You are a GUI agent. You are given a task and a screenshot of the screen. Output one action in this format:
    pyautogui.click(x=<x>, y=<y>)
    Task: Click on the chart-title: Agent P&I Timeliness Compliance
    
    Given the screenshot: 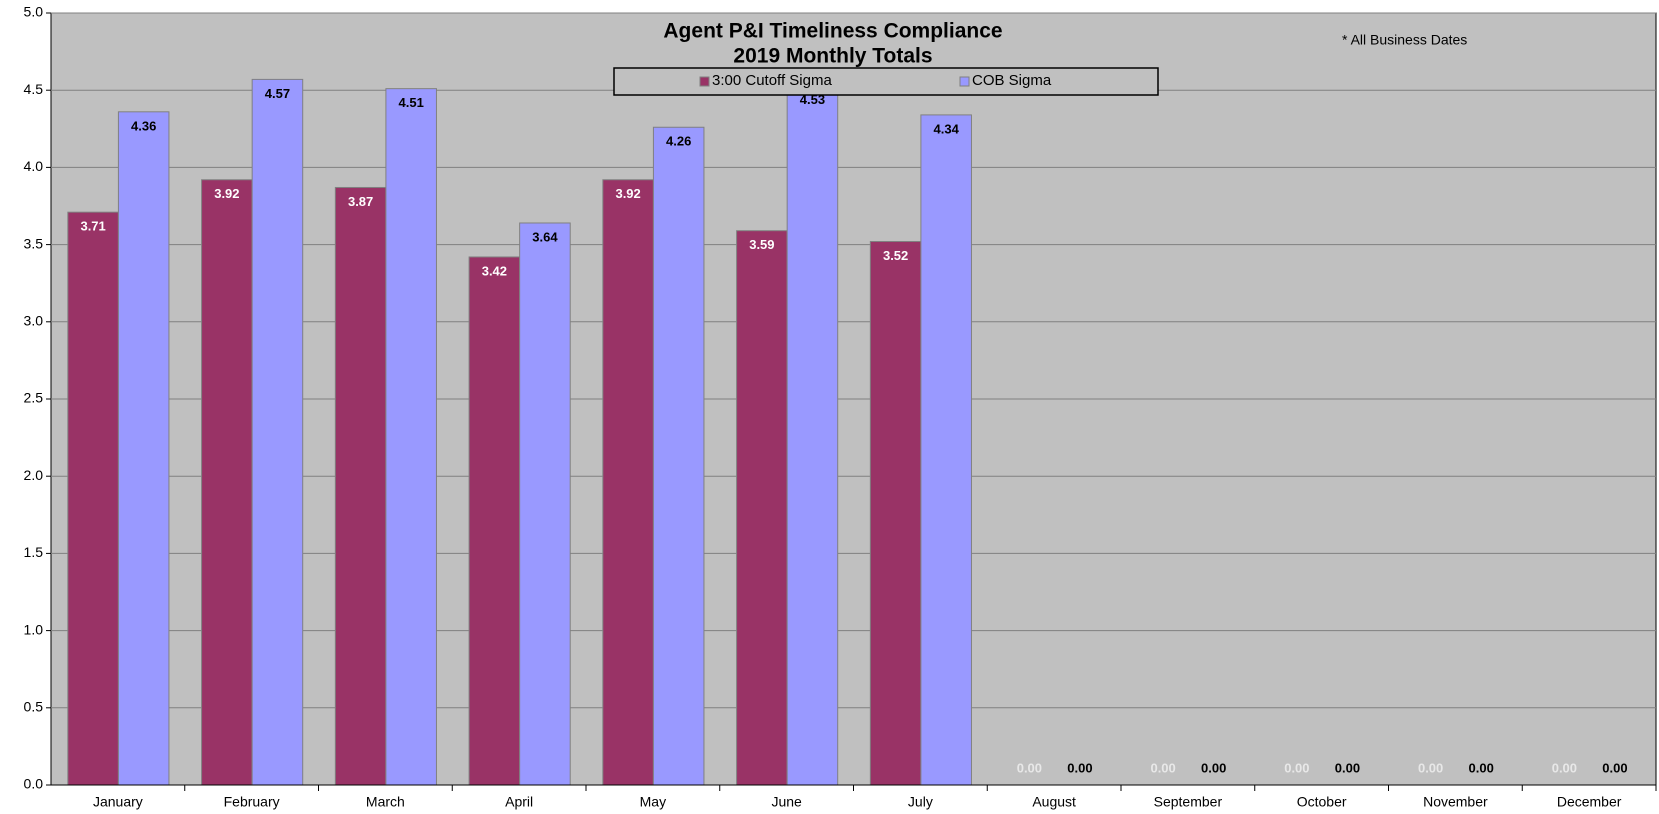 What is the action you would take?
    pyautogui.click(x=832, y=31)
    